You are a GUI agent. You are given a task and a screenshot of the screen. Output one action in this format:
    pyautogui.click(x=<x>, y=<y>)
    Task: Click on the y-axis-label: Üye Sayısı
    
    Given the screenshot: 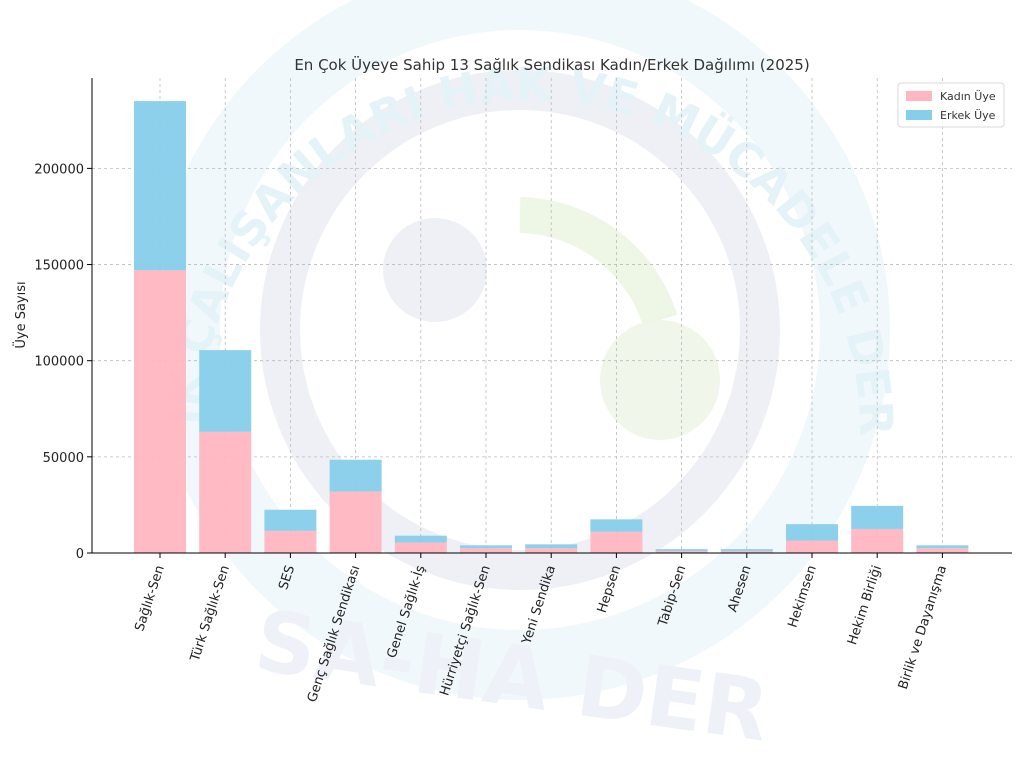 What is the action you would take?
    pyautogui.click(x=20, y=314)
    